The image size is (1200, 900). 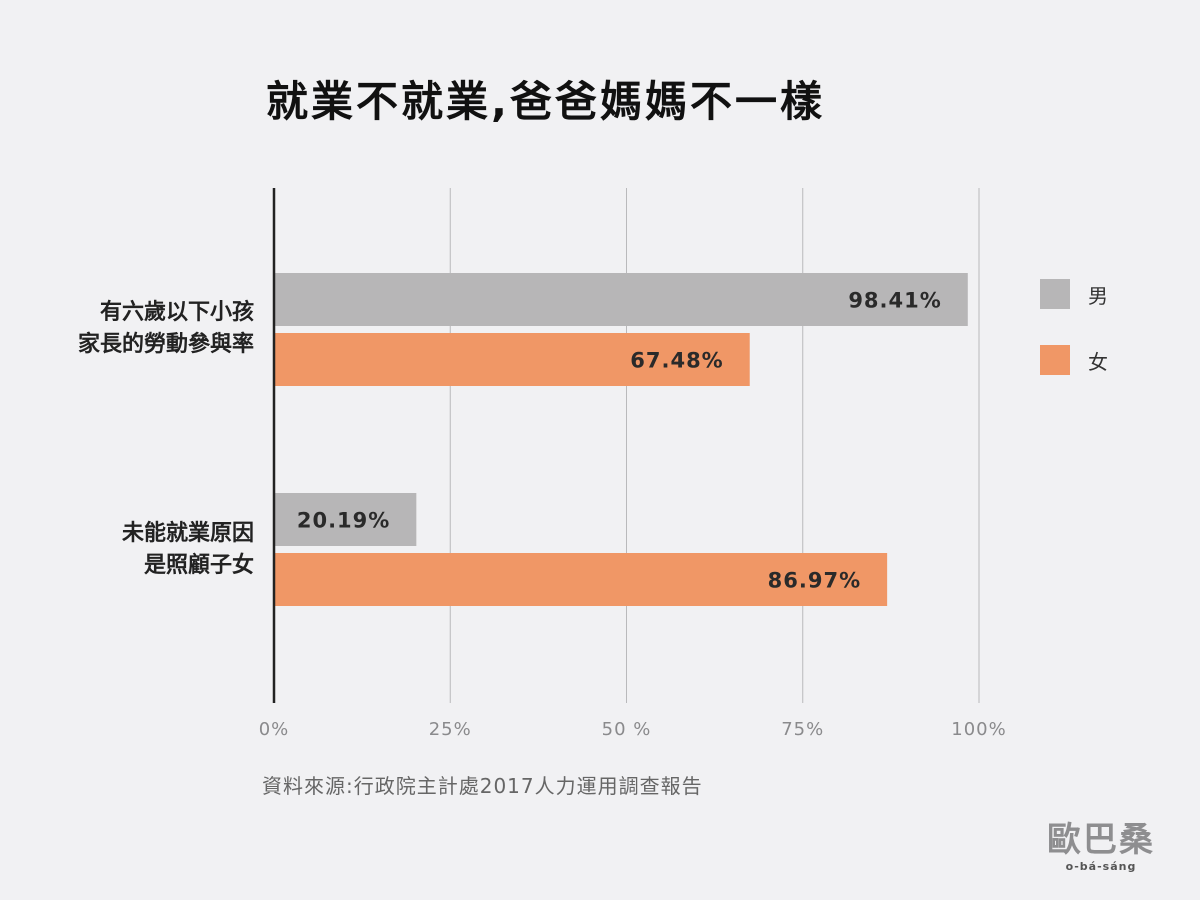 I want to click on x-tick-label-0: 0%, so click(x=274, y=729).